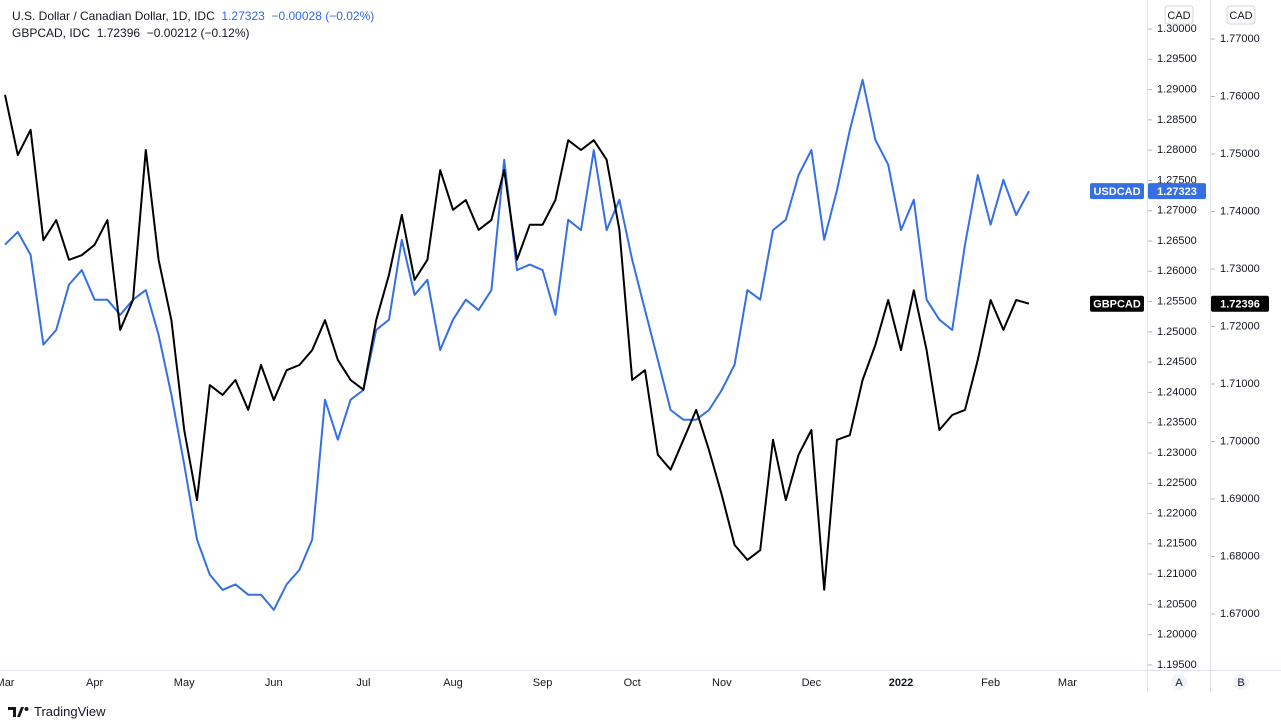 Image resolution: width=1281 pixels, height=726 pixels. I want to click on x-tick-label: Feb, so click(990, 683).